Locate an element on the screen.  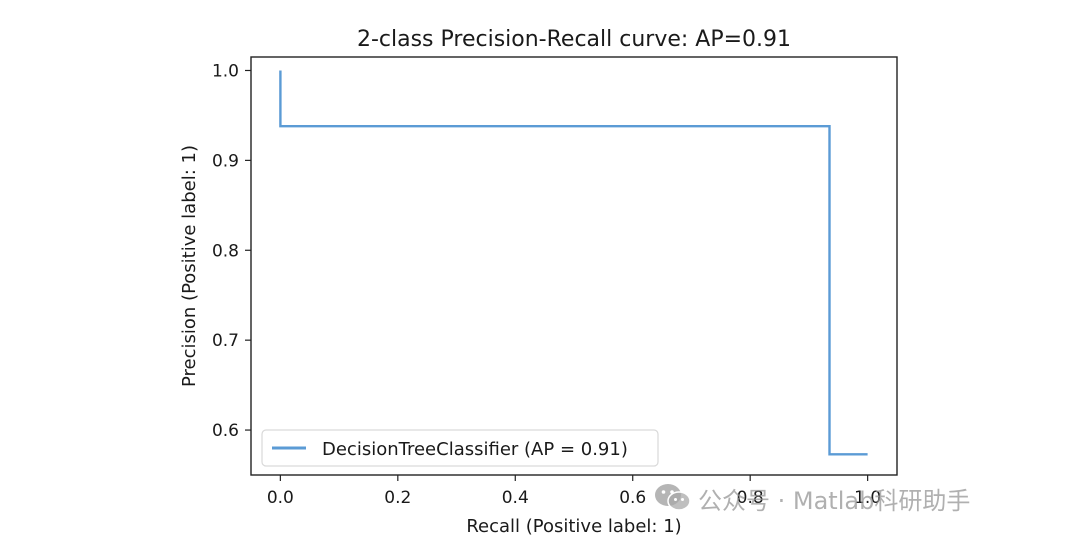
y-axis-label: Precision (Positive label: 1) is located at coordinates (189, 266).